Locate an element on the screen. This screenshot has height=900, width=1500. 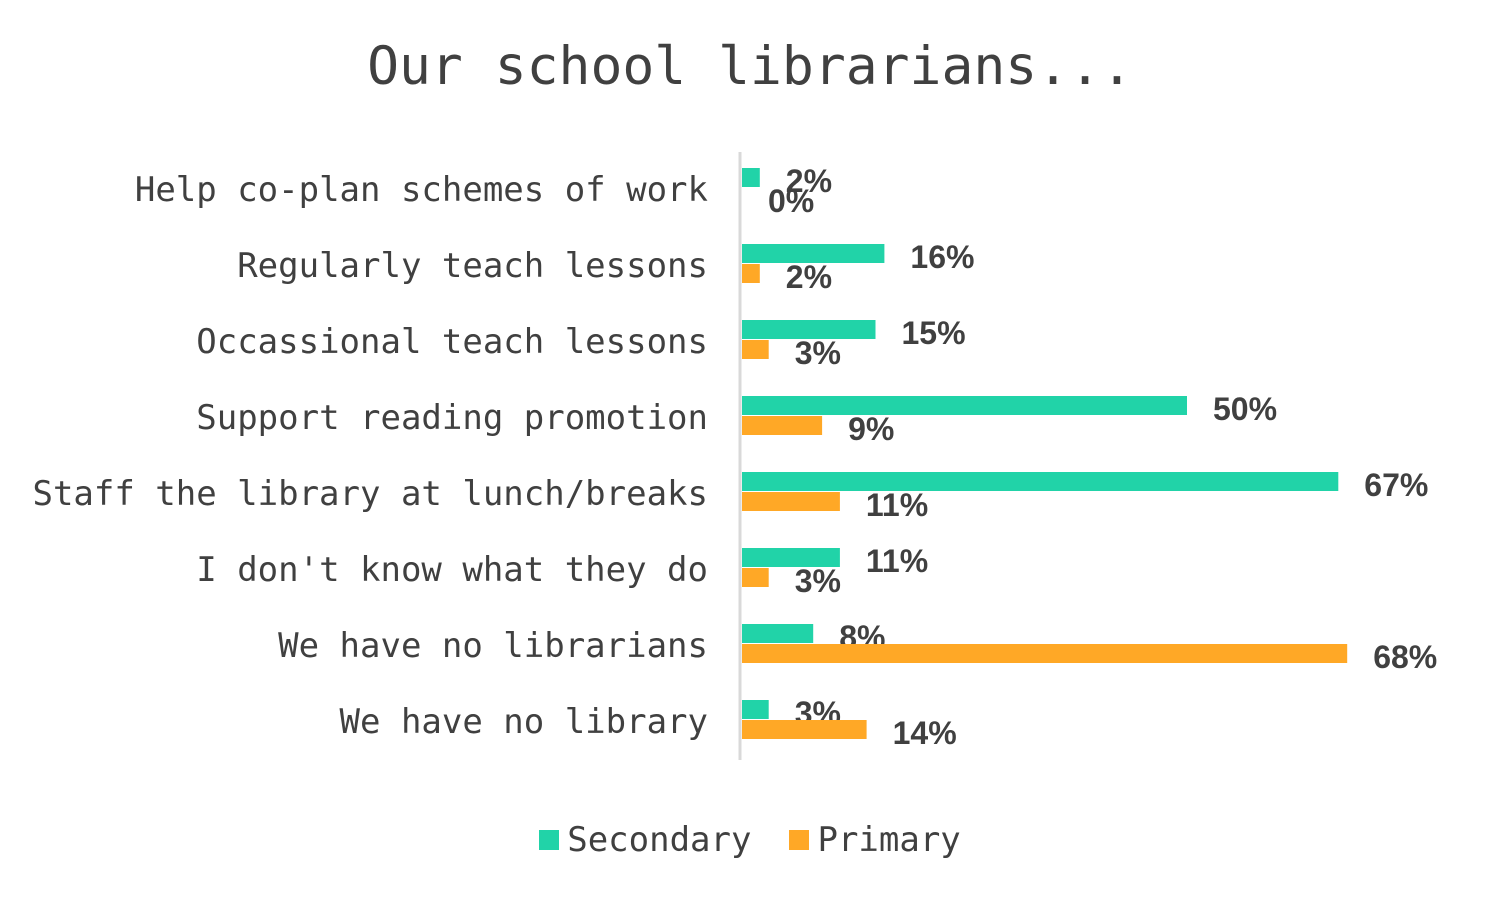
legend-label: Primary is located at coordinates (889, 840).